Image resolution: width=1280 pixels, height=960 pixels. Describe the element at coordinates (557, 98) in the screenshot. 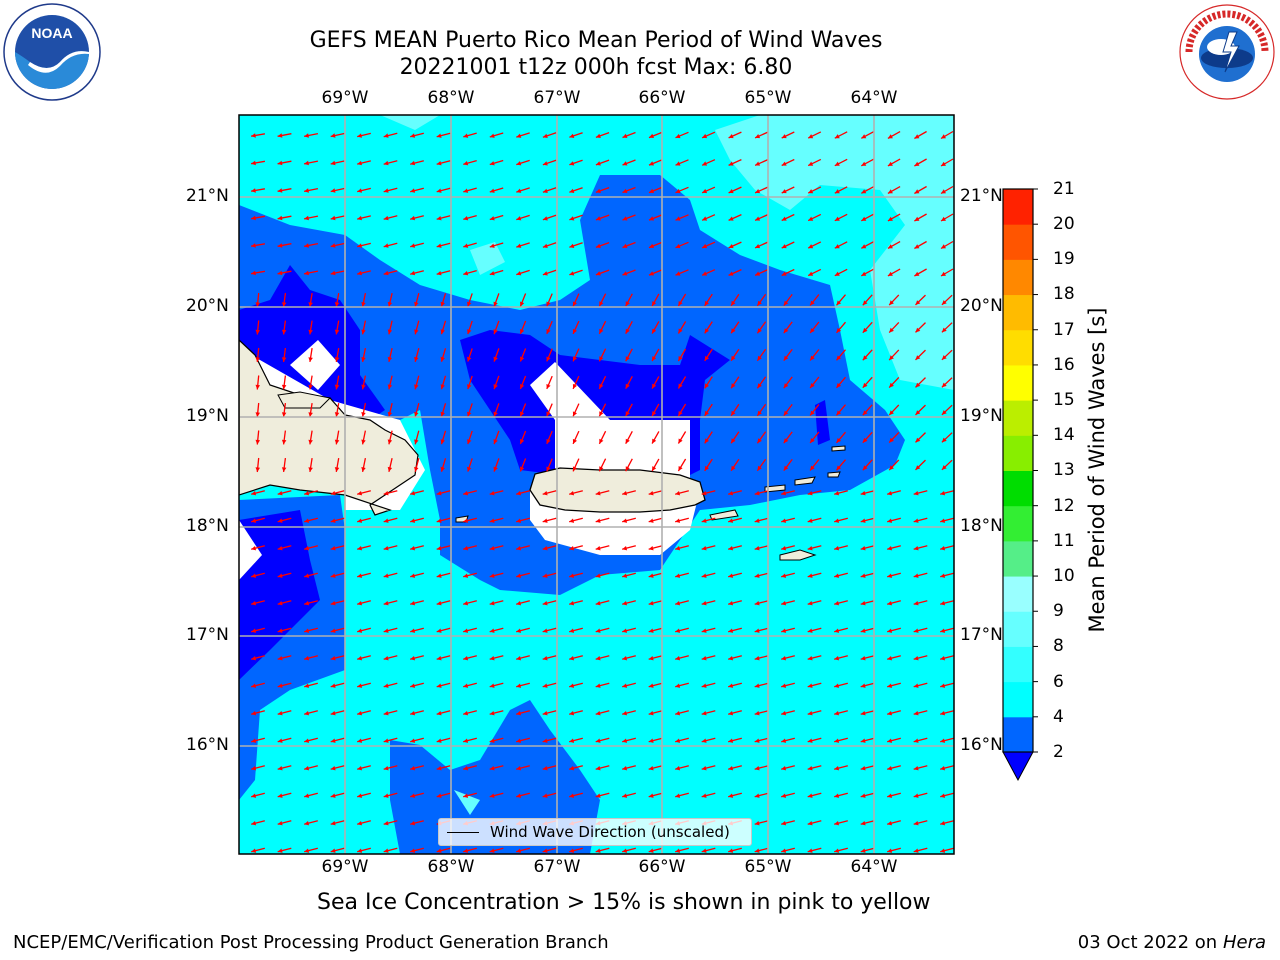

I see `lon-label-top-67w: 67°W` at that location.